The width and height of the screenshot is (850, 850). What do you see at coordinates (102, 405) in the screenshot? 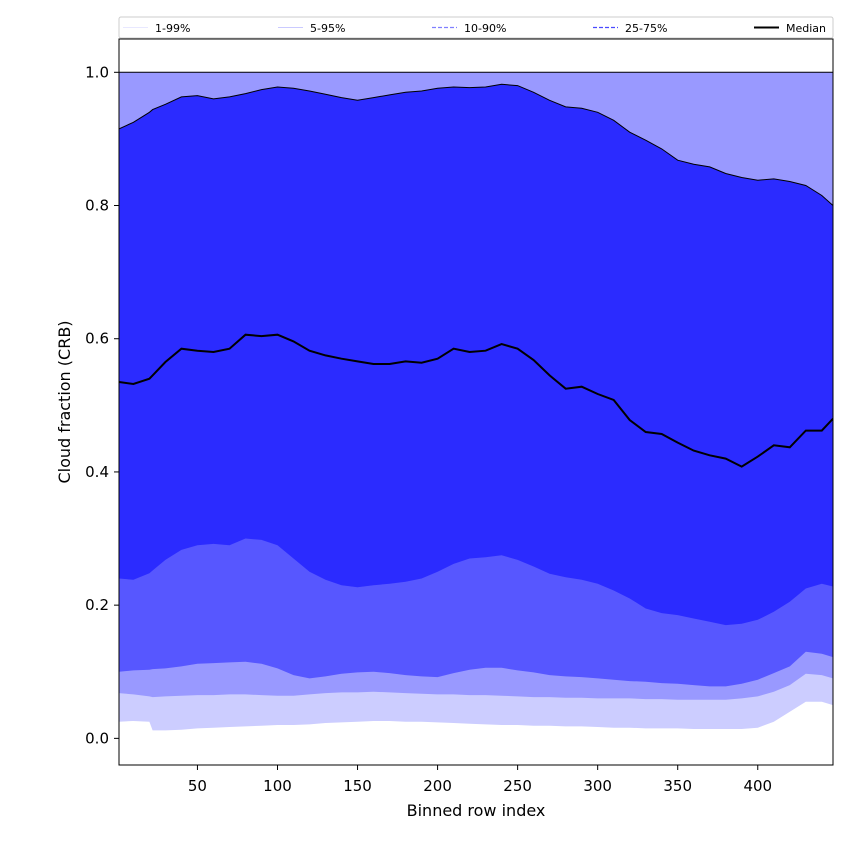
I see `y-axis: 0.0 0.2 0.4 0.6 0.8 1.0` at bounding box center [102, 405].